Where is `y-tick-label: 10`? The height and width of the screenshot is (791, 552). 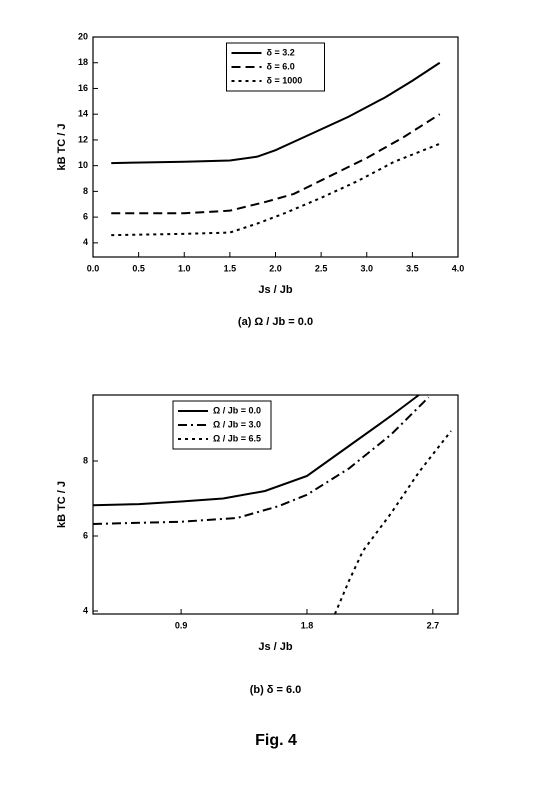 y-tick-label: 10 is located at coordinates (83, 165).